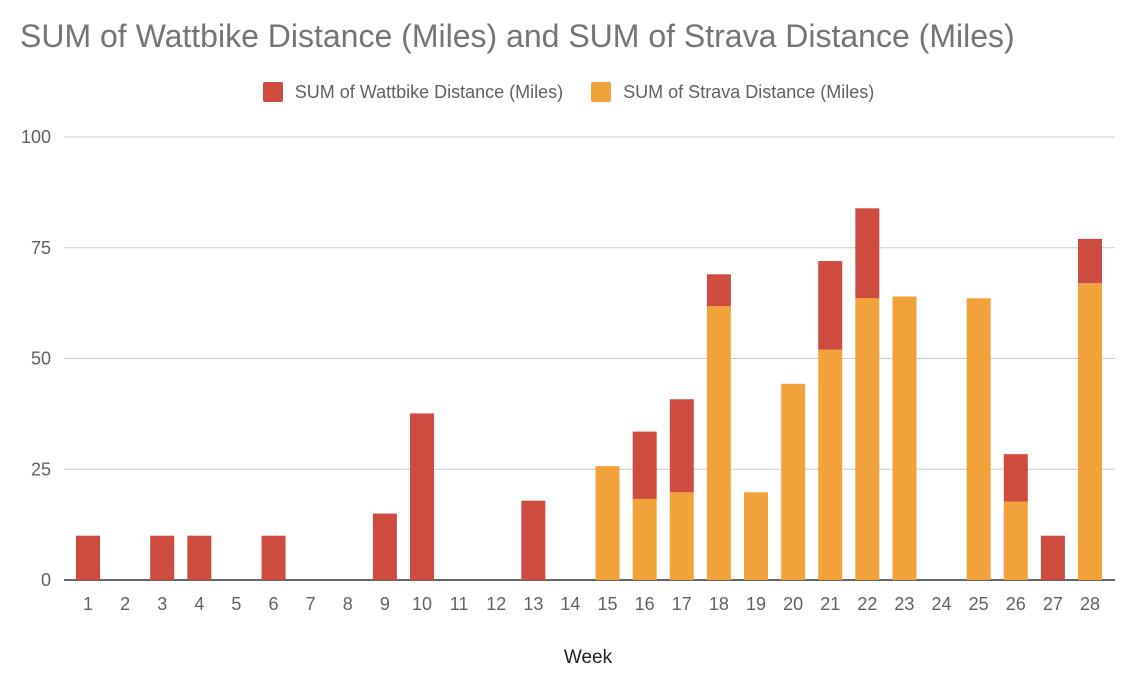 The height and width of the screenshot is (685, 1137). I want to click on x-tick-label: 19, so click(756, 604).